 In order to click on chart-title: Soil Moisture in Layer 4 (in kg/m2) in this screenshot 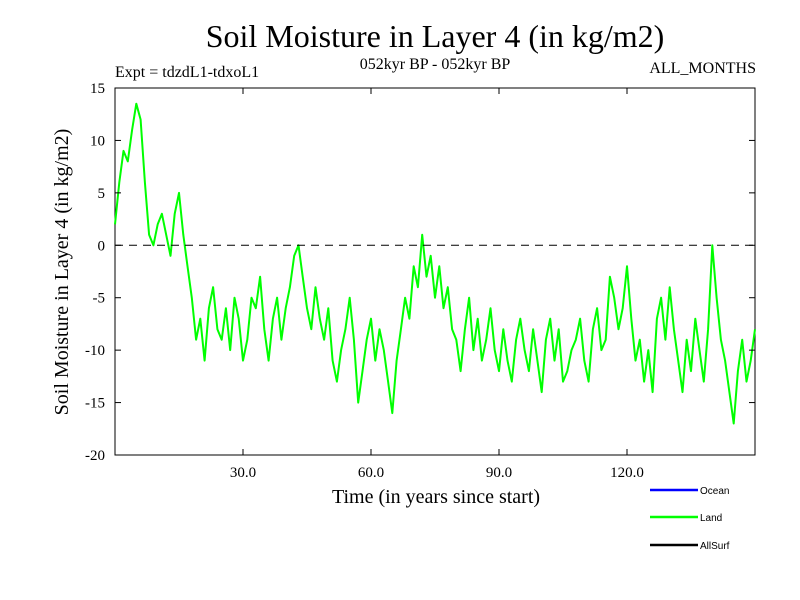, I will do `click(435, 36)`.